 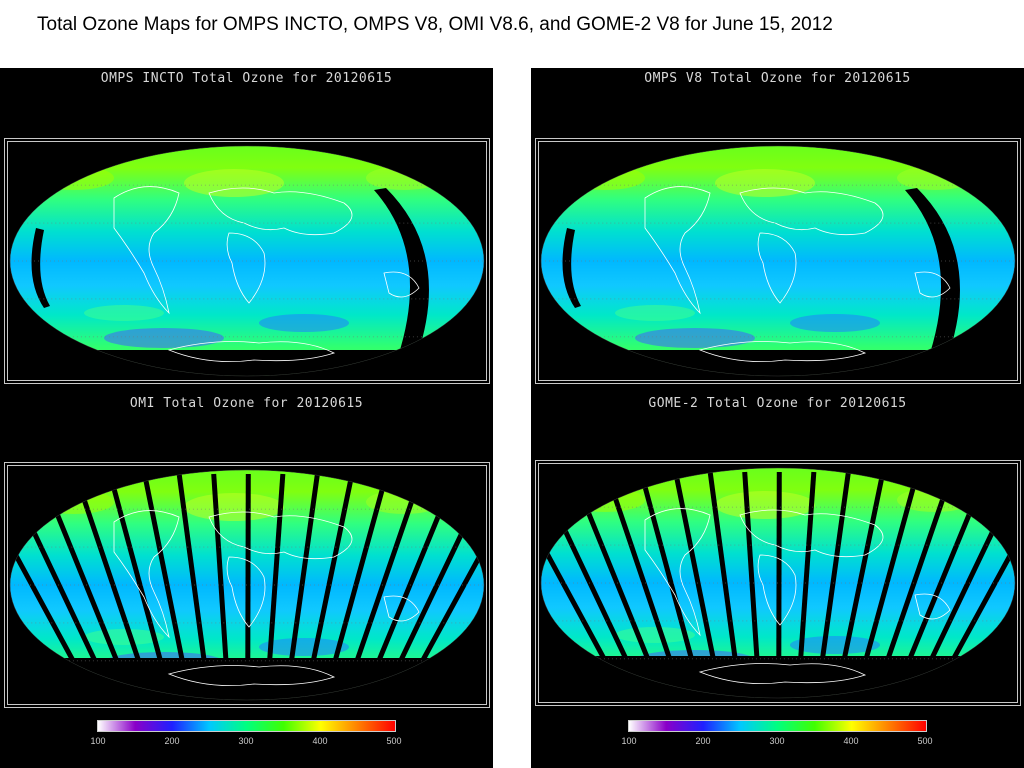 What do you see at coordinates (777, 78) in the screenshot?
I see `map-title-omps-v8: OMPS V8 Total Ozone for 20120615` at bounding box center [777, 78].